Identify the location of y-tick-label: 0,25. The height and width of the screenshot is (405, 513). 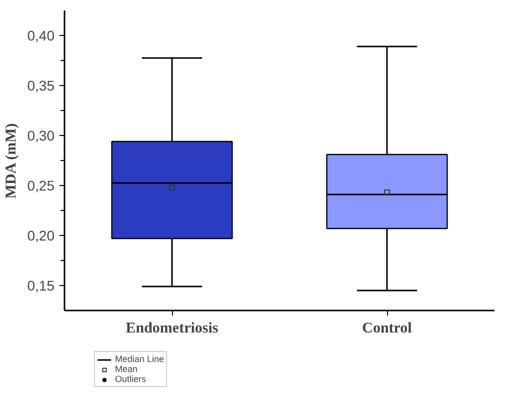
(41, 186).